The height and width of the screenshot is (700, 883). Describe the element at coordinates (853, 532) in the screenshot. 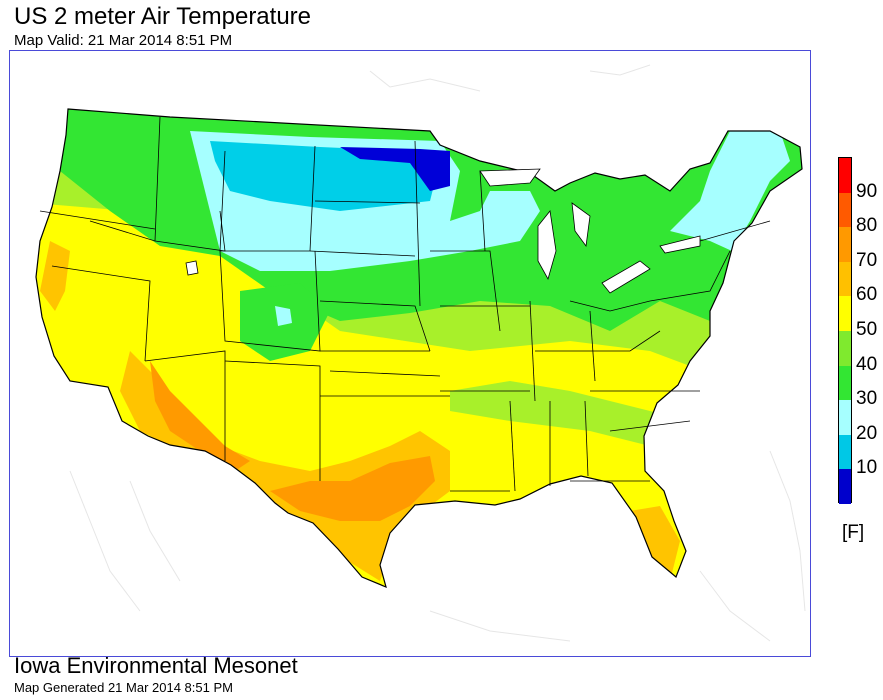

I see `legend-unit: [F]` at that location.